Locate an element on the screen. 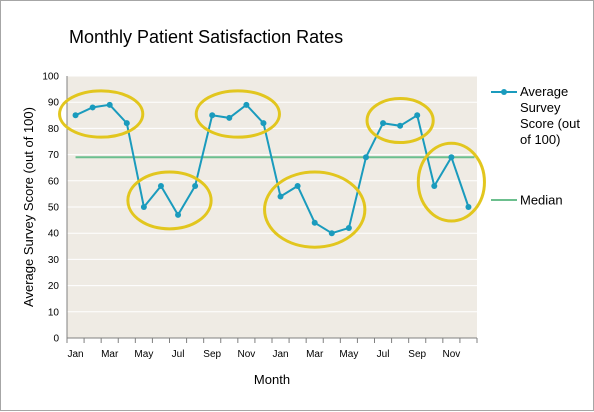  legend-series-label: of 100) is located at coordinates (540, 139).